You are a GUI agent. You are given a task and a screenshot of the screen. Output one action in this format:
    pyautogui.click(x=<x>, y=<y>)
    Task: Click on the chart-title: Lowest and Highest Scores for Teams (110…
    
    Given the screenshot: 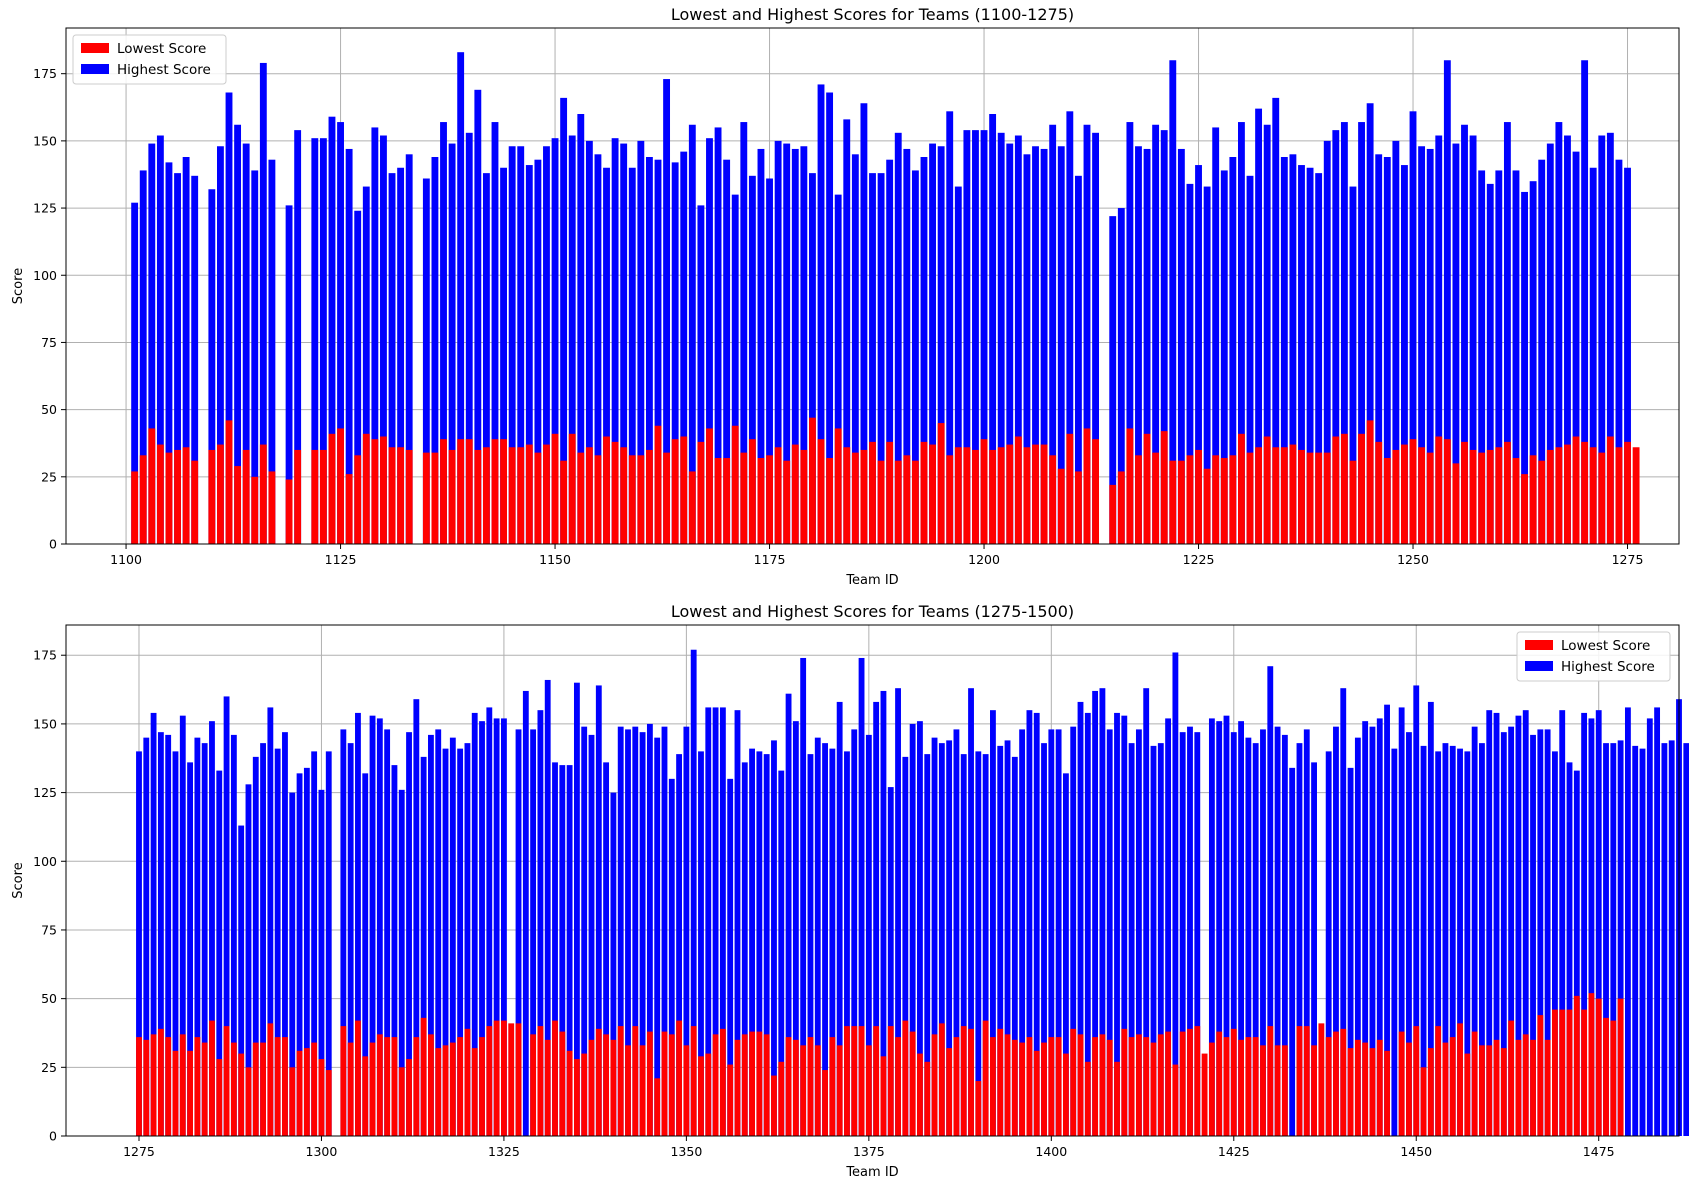 What is the action you would take?
    pyautogui.click(x=872, y=14)
    